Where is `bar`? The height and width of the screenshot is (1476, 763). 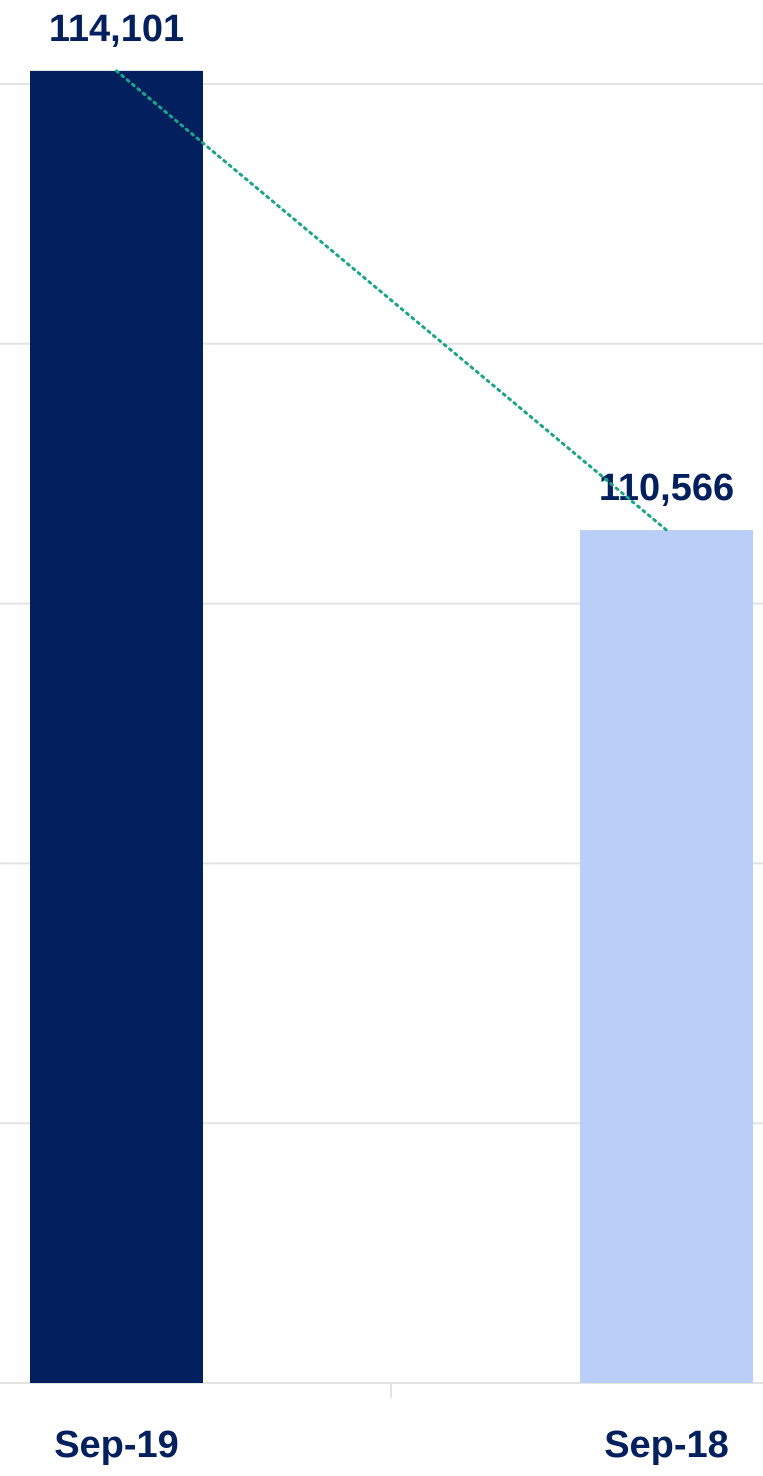
bar is located at coordinates (666, 956).